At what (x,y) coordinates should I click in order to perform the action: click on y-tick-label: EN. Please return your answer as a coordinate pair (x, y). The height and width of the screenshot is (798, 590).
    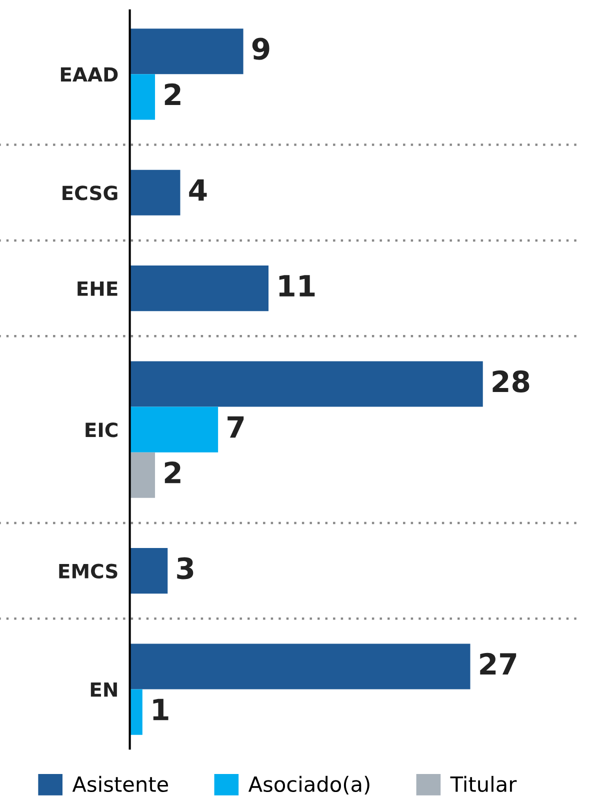
    Looking at the image, I should click on (103, 689).